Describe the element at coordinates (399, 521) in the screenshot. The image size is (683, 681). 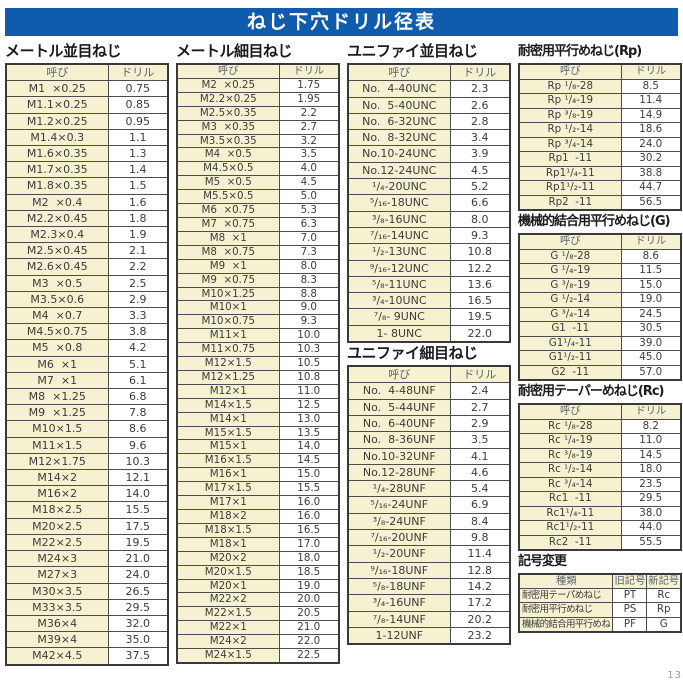
I see `thread-name-cell: ³/₈-24UNF` at that location.